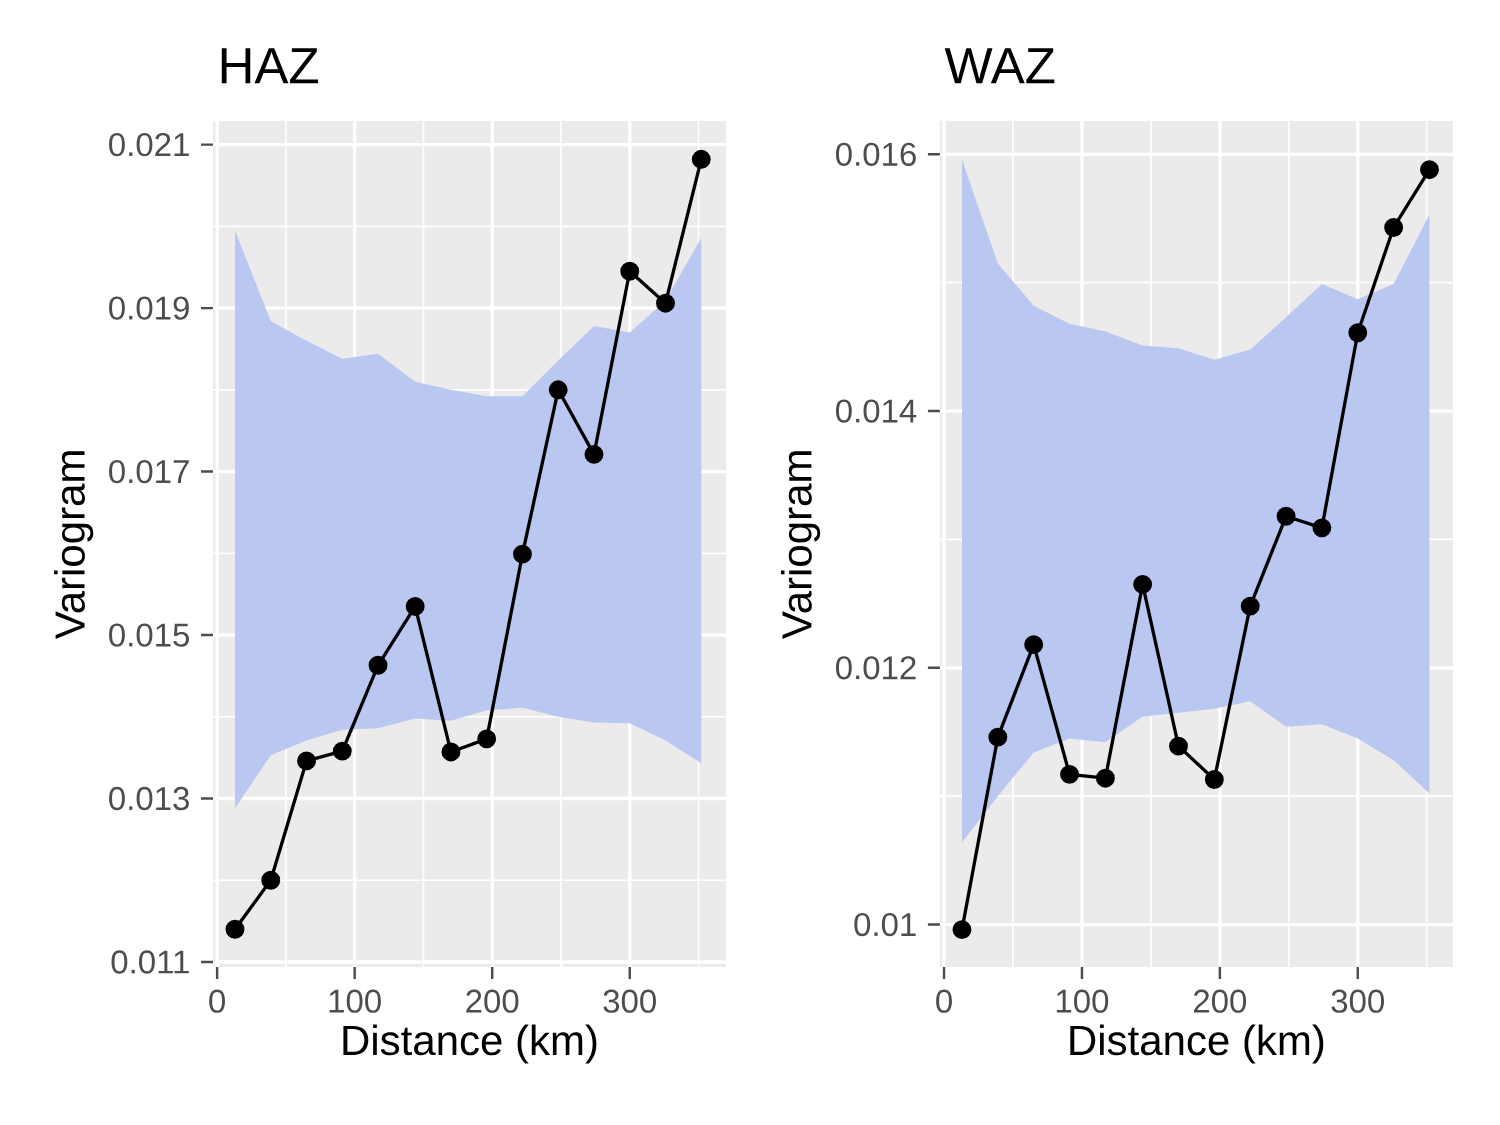  What do you see at coordinates (876, 154) in the screenshot?
I see `y-tick-label: 0.016` at bounding box center [876, 154].